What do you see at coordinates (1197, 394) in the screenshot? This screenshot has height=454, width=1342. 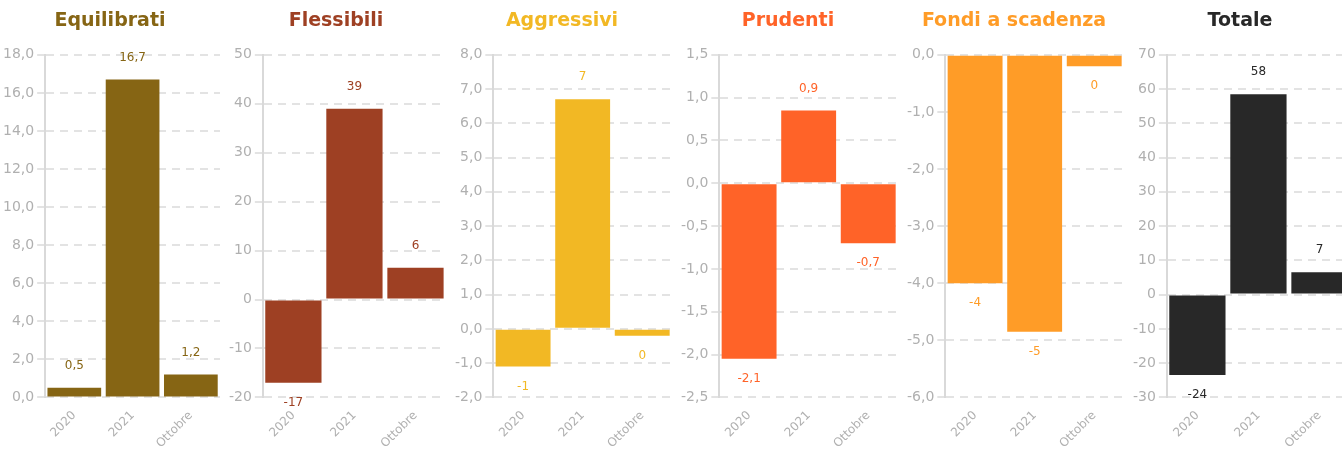 I see `data-label: -24` at bounding box center [1197, 394].